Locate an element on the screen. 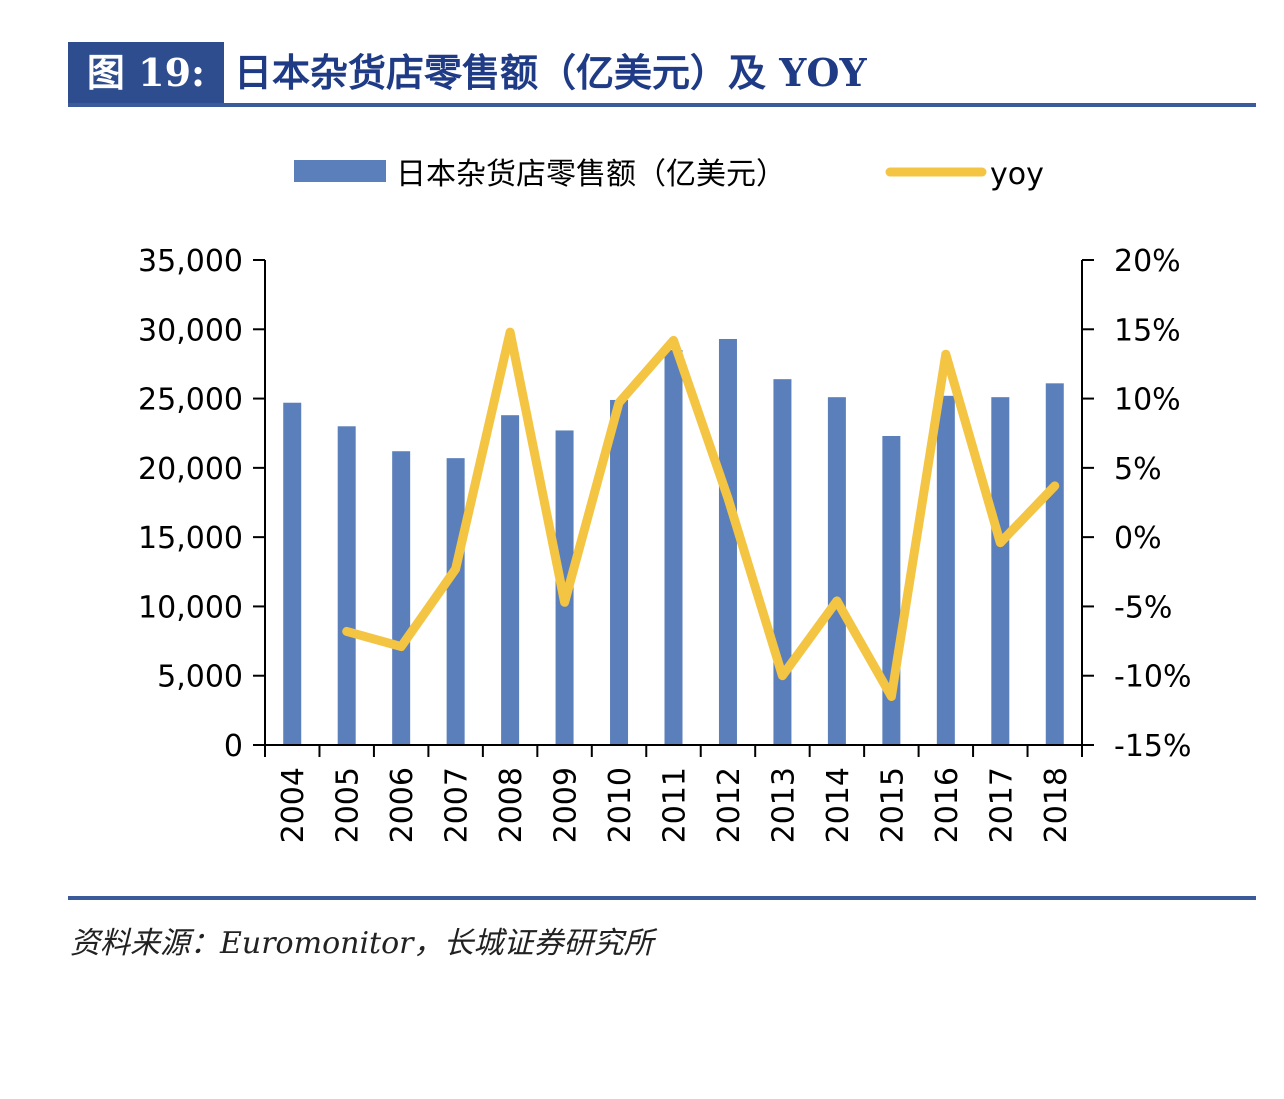 The image size is (1284, 1099). right-tick-label: -15% is located at coordinates (1153, 746).